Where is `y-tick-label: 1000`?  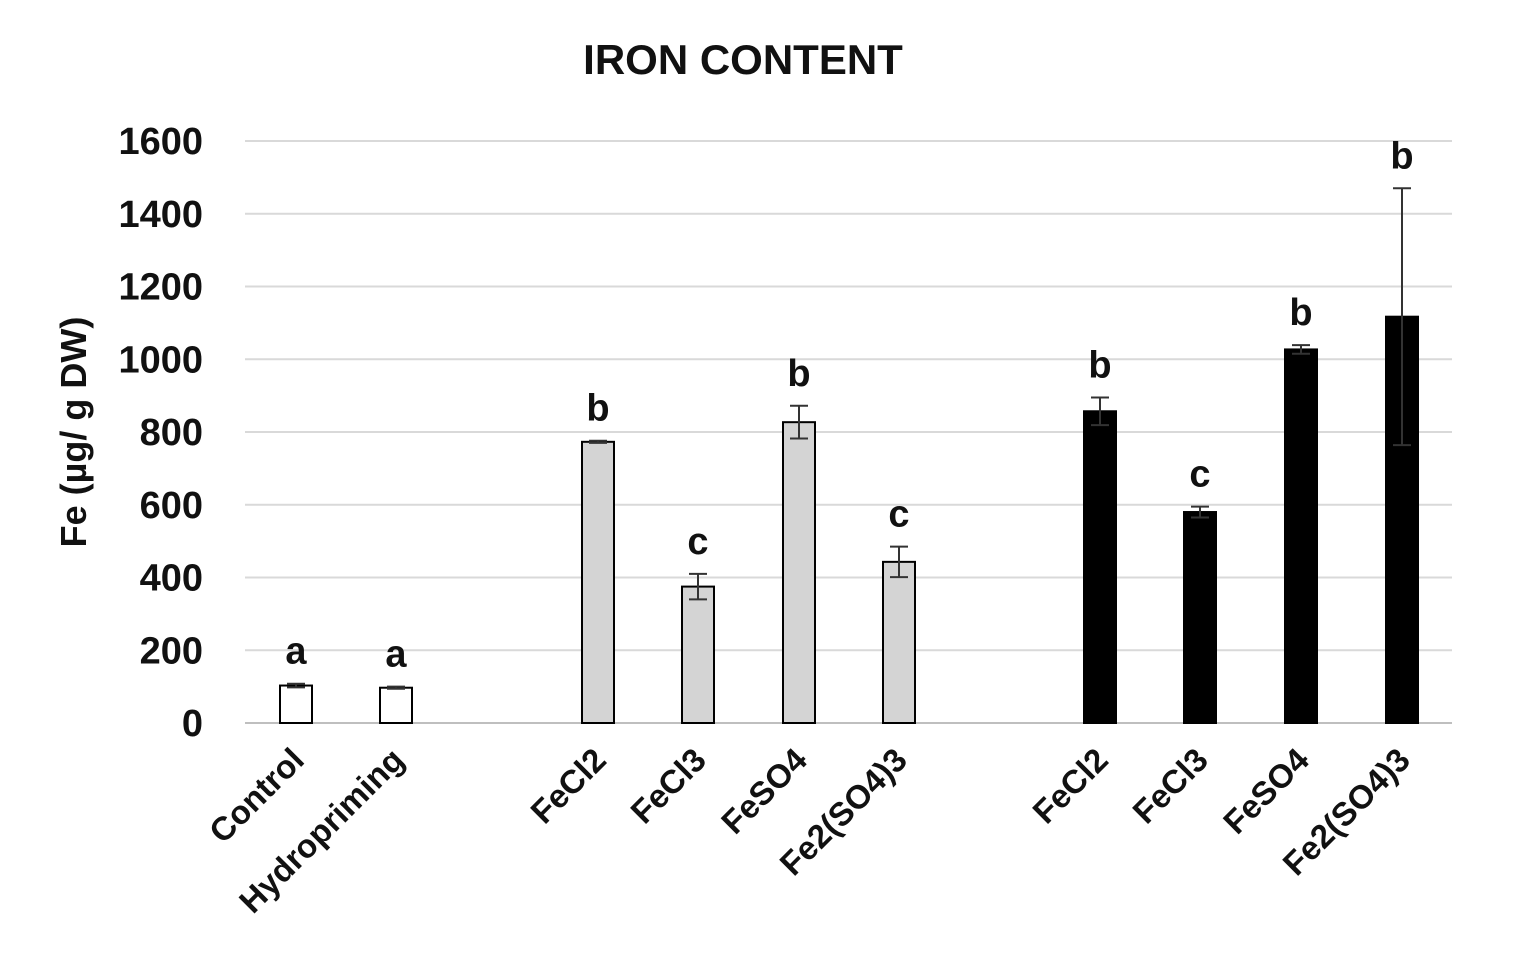 y-tick-label: 1000 is located at coordinates (160, 360).